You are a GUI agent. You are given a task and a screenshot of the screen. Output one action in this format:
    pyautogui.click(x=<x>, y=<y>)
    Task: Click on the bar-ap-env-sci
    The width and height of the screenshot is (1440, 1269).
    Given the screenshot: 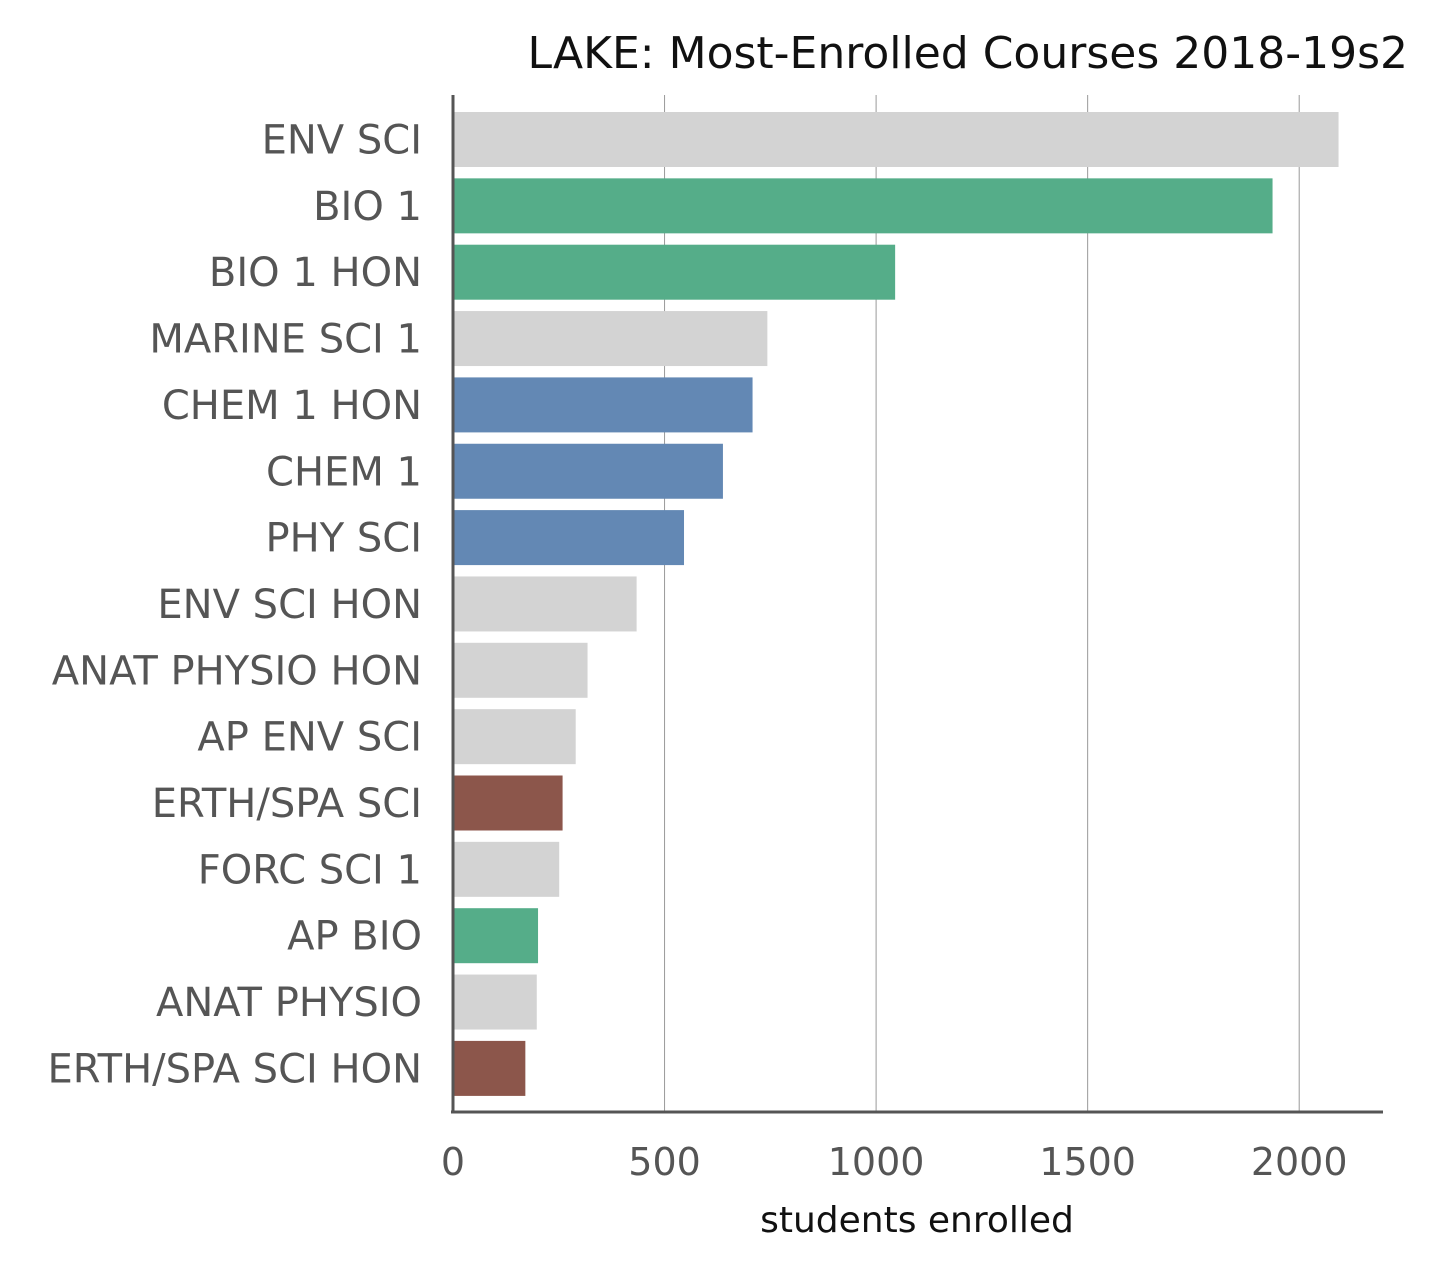 What is the action you would take?
    pyautogui.click(x=514, y=737)
    